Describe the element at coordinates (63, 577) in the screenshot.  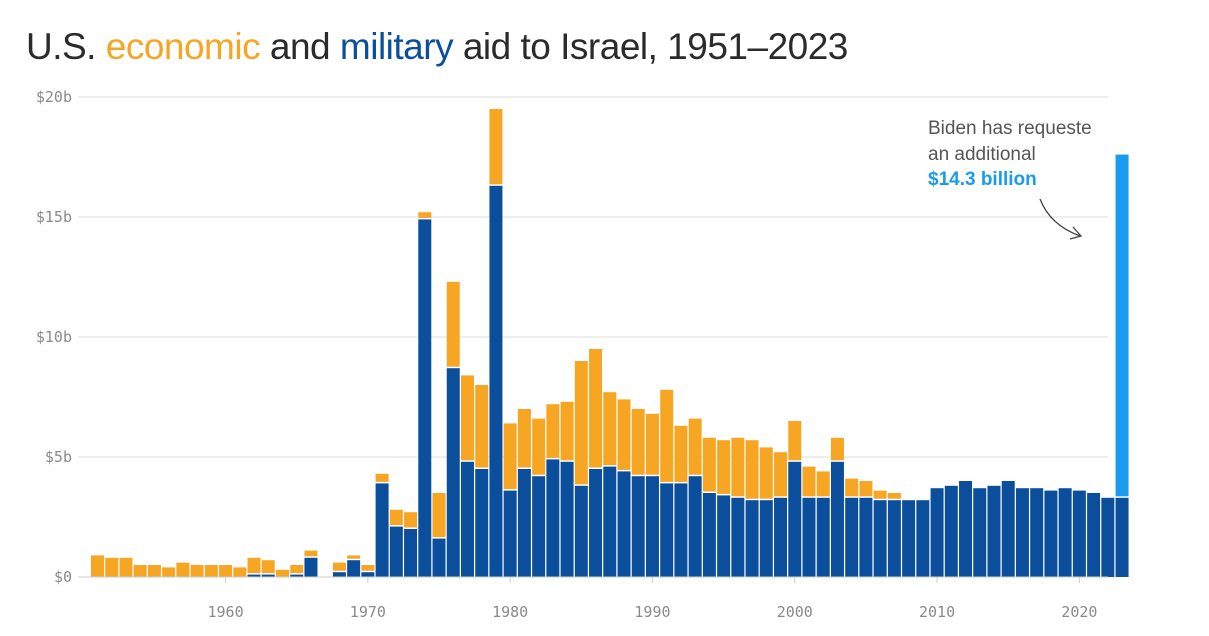
I see `y-tick-label: $0` at that location.